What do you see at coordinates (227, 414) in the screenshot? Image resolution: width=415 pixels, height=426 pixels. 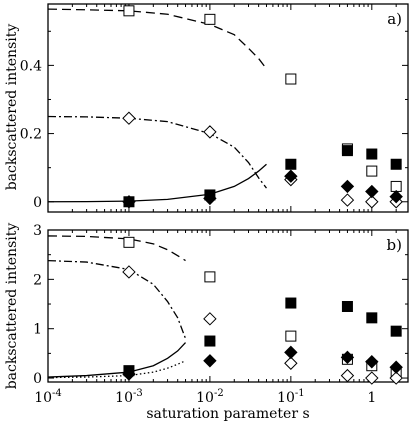 I see `x-axis-label: saturation parameter s` at bounding box center [227, 414].